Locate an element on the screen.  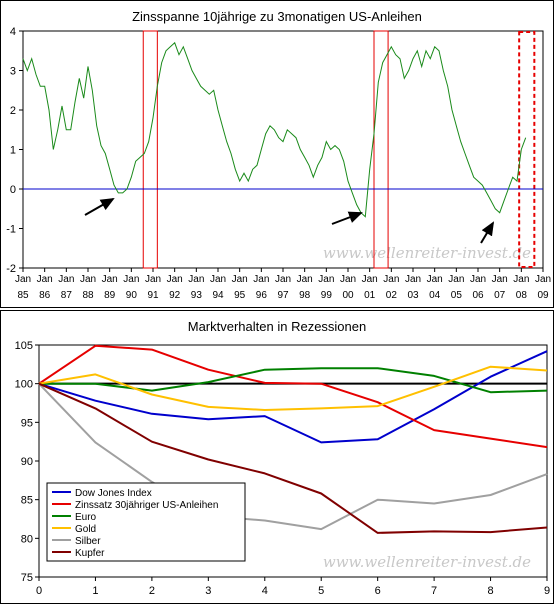
x-tick-label: 98 is located at coordinates (305, 295).